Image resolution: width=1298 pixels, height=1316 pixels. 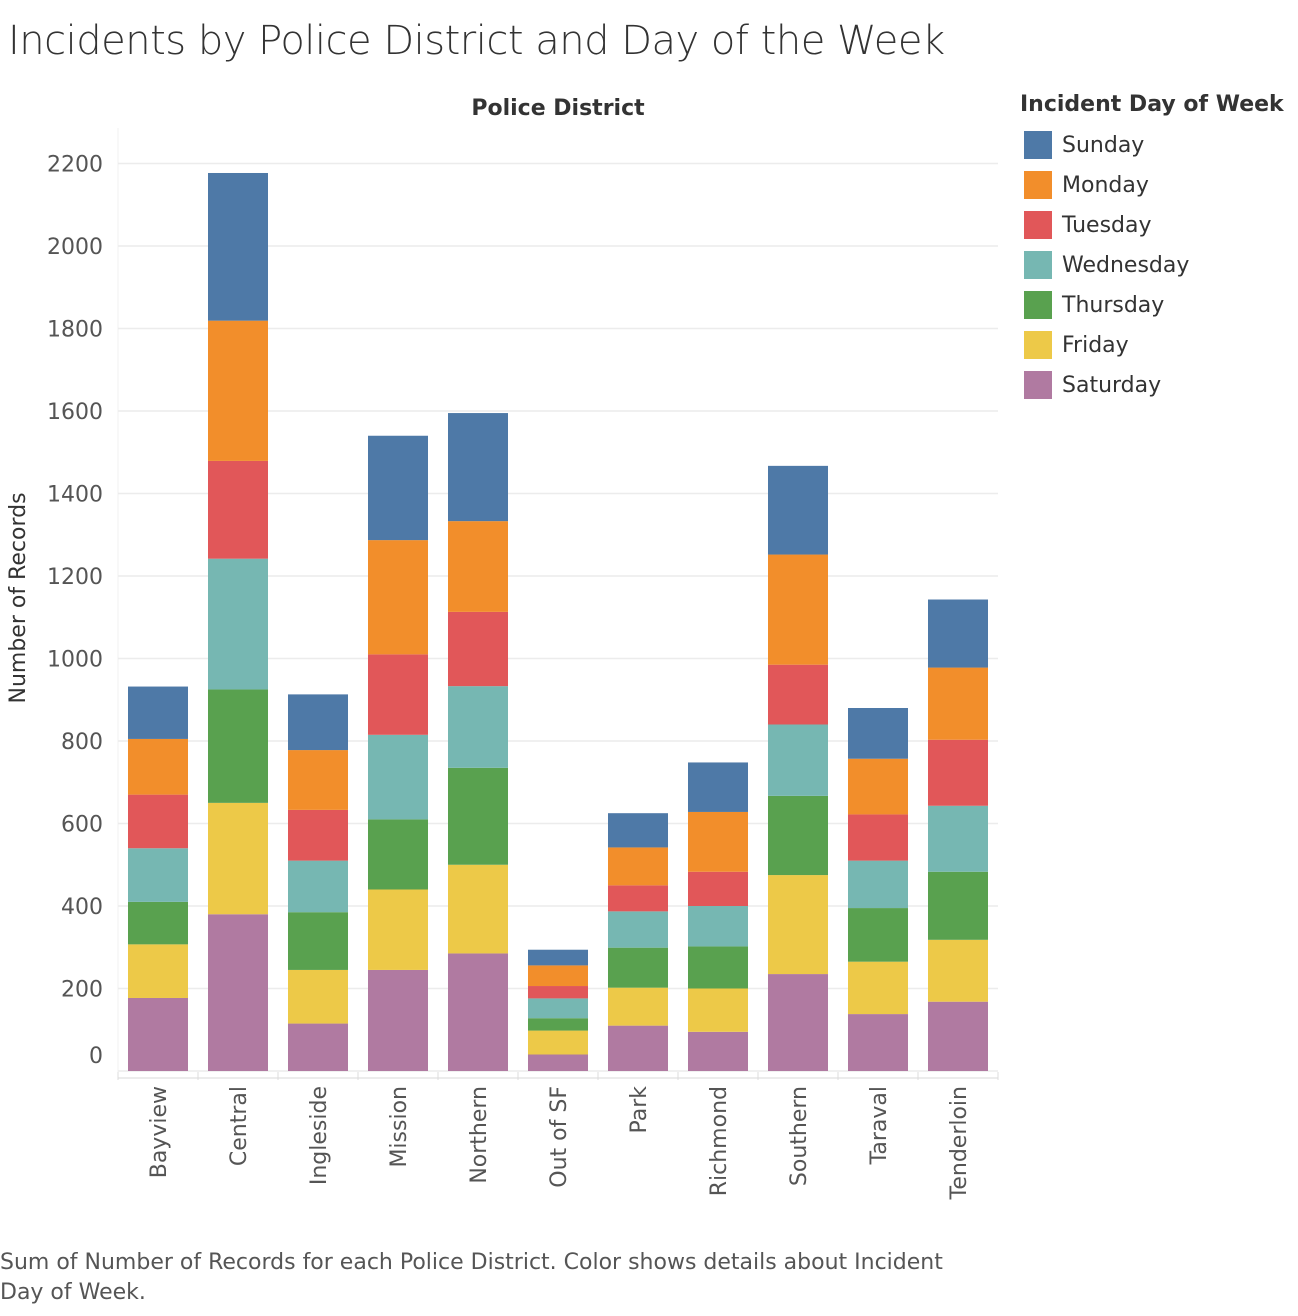 I want to click on legend-item-wednesday: Wednesday, so click(x=1152, y=265).